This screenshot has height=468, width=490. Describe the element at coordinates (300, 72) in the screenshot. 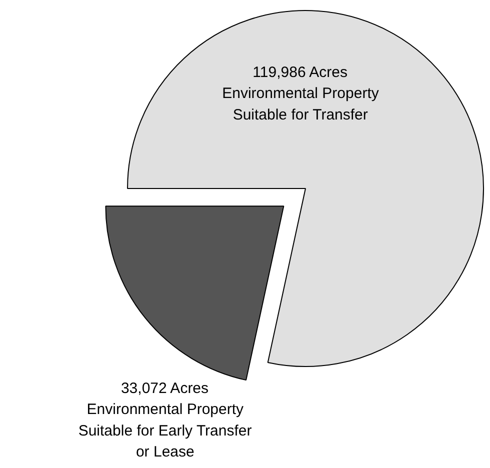

I see `data-label: 119,986 Acres` at that location.